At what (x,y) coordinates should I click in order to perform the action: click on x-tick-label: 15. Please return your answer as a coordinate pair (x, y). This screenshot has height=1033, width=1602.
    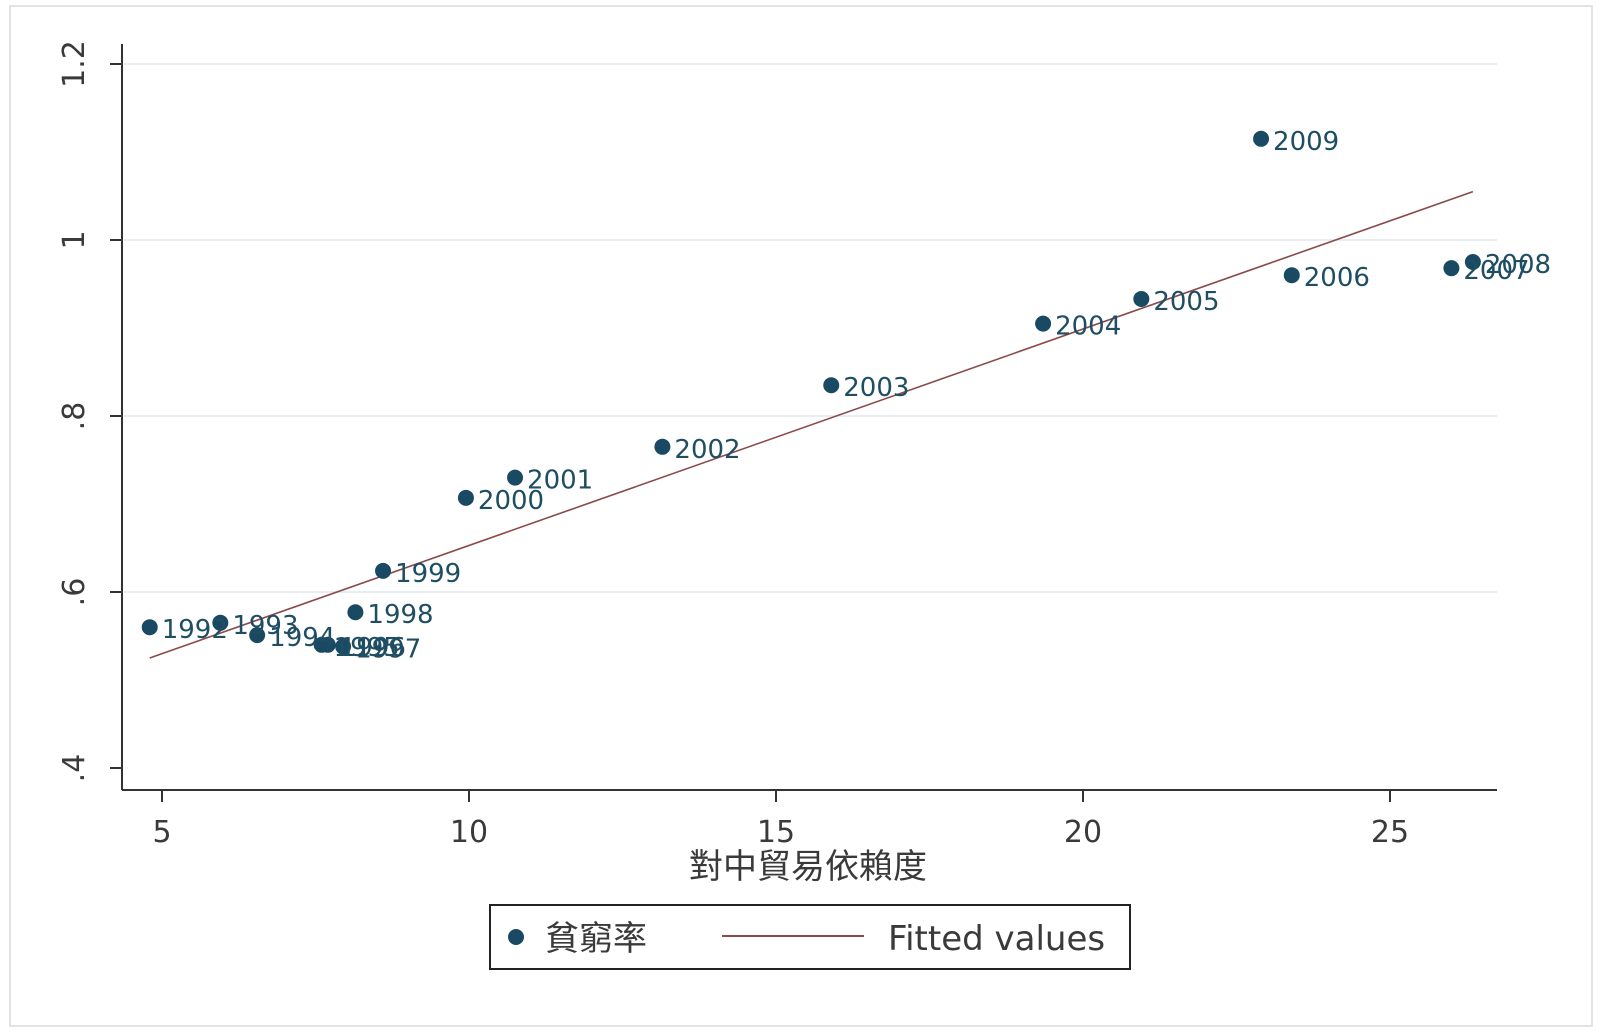
    Looking at the image, I should click on (776, 832).